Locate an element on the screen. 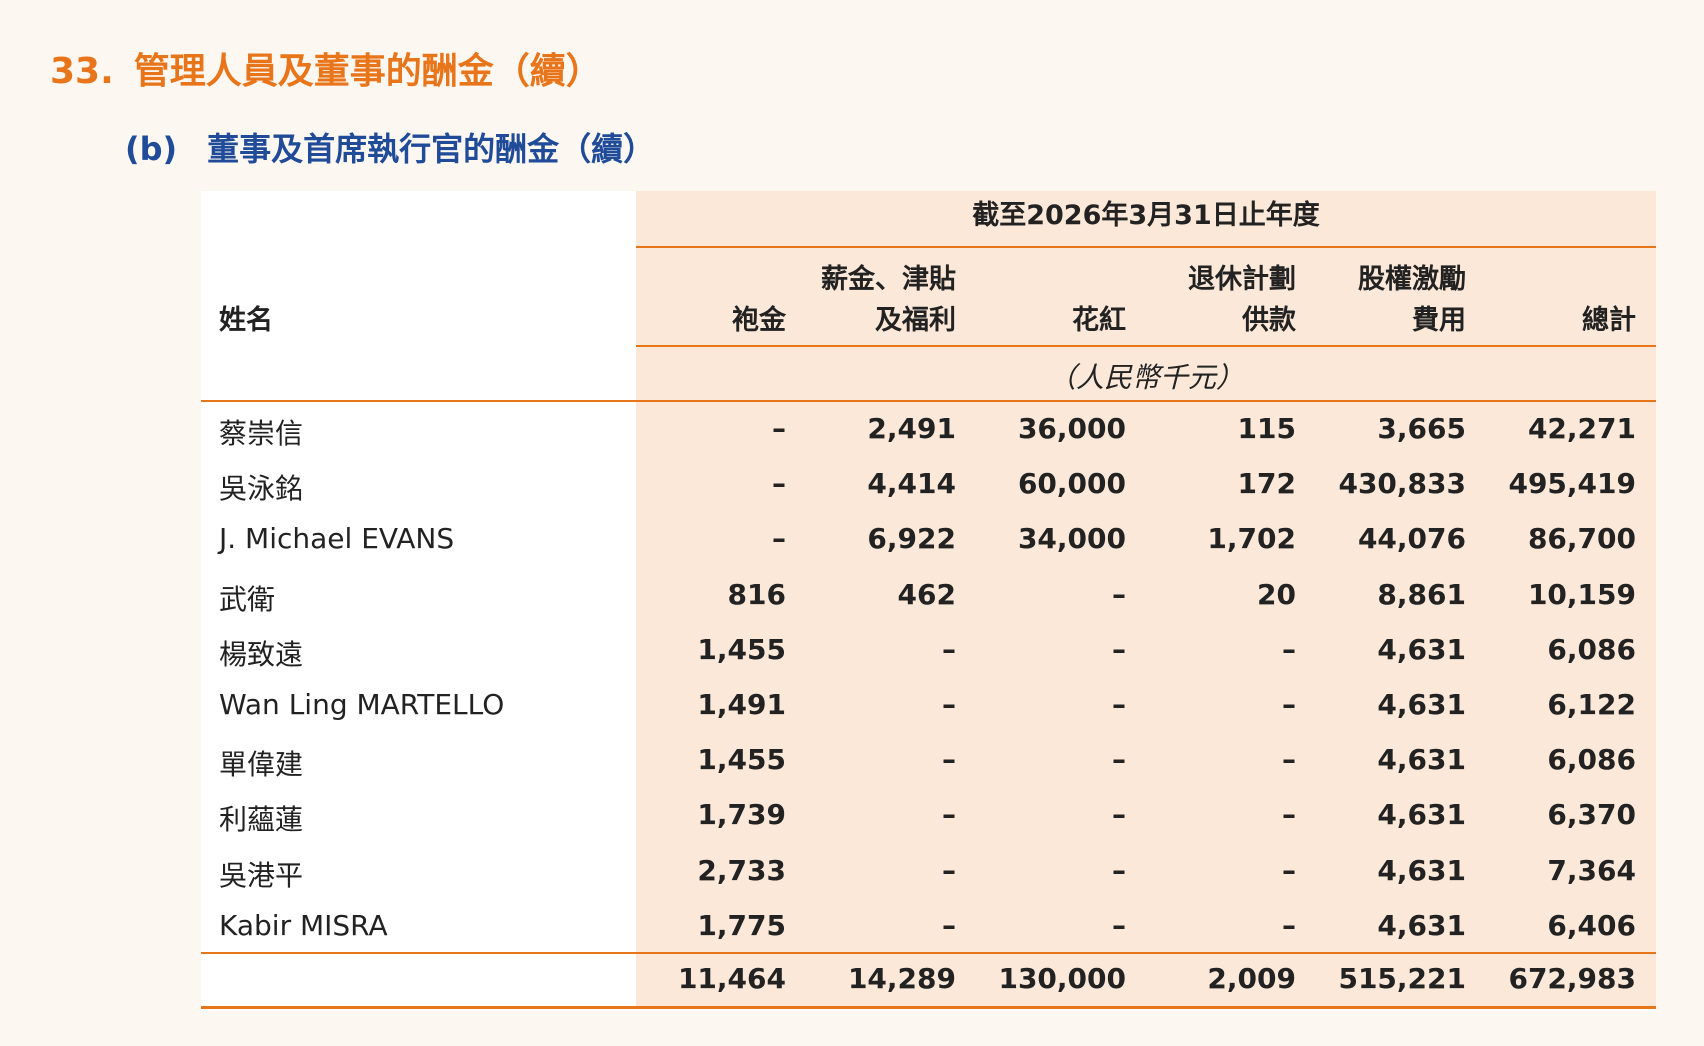  director-name: 利蘊蓮 is located at coordinates (261, 820).